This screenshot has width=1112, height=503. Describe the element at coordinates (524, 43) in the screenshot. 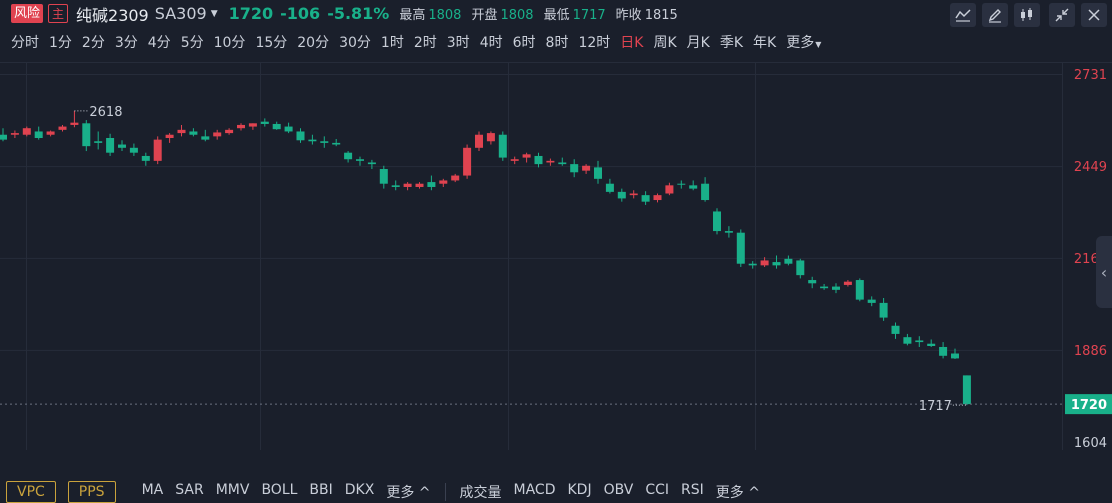

I see `period-tab: 6时` at that location.